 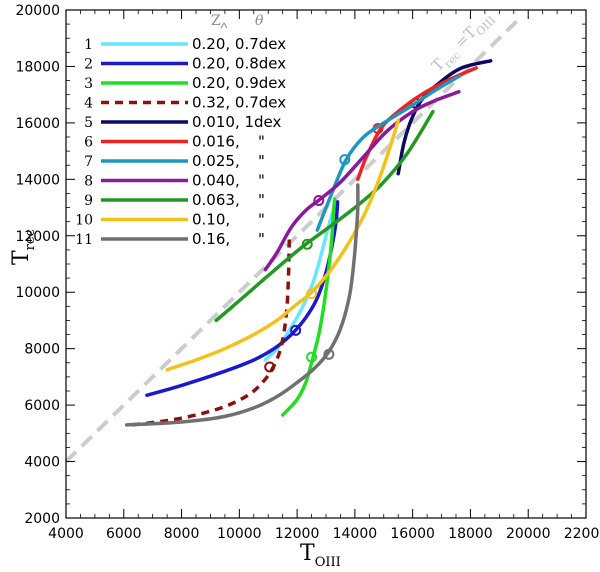 I want to click on y-tick-label: 14000, so click(x=37, y=180).